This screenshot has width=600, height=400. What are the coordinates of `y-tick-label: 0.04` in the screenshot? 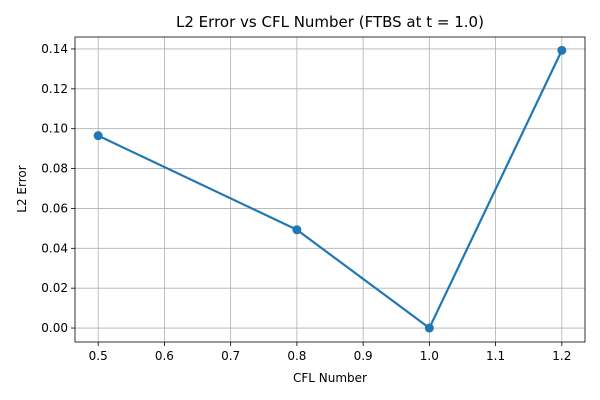 It's located at (54, 248).